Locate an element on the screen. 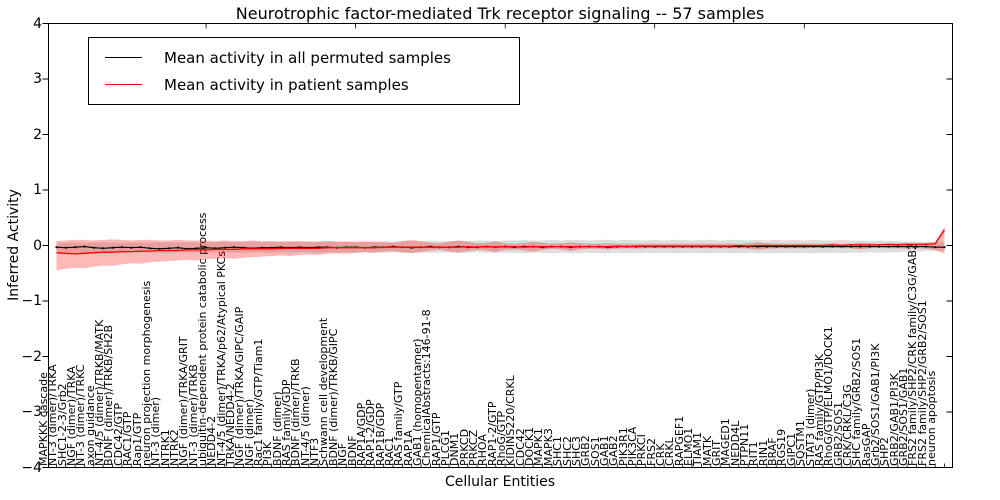 This screenshot has height=500, width=1000. y-tick-label: 3 is located at coordinates (37, 79).